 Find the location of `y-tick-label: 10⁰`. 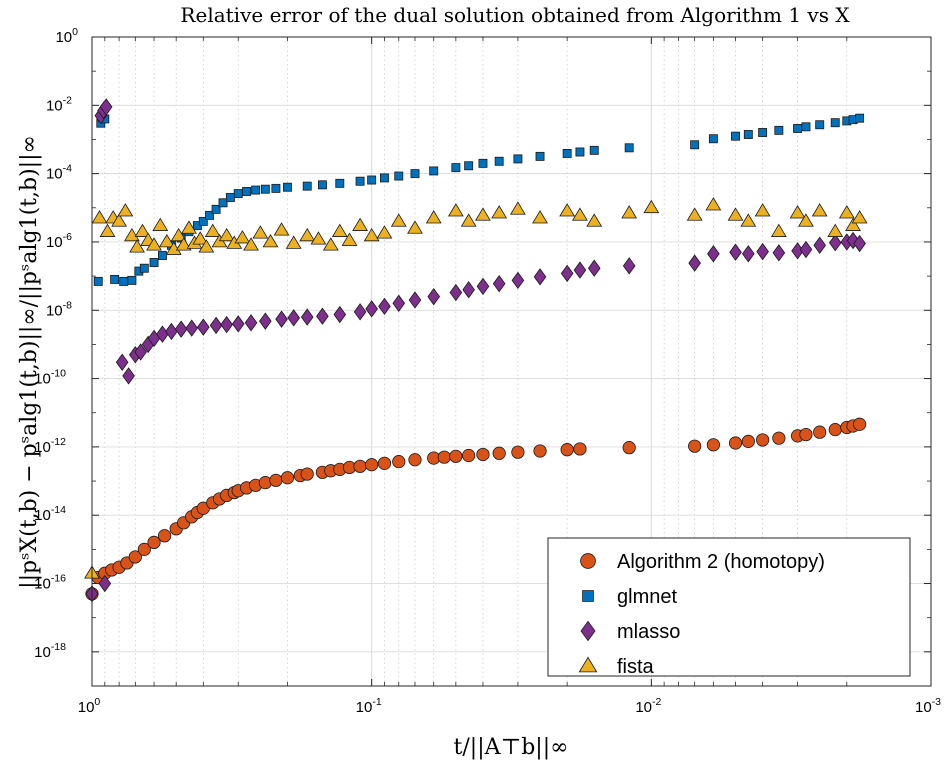

y-tick-label: 10⁰ is located at coordinates (66, 36).